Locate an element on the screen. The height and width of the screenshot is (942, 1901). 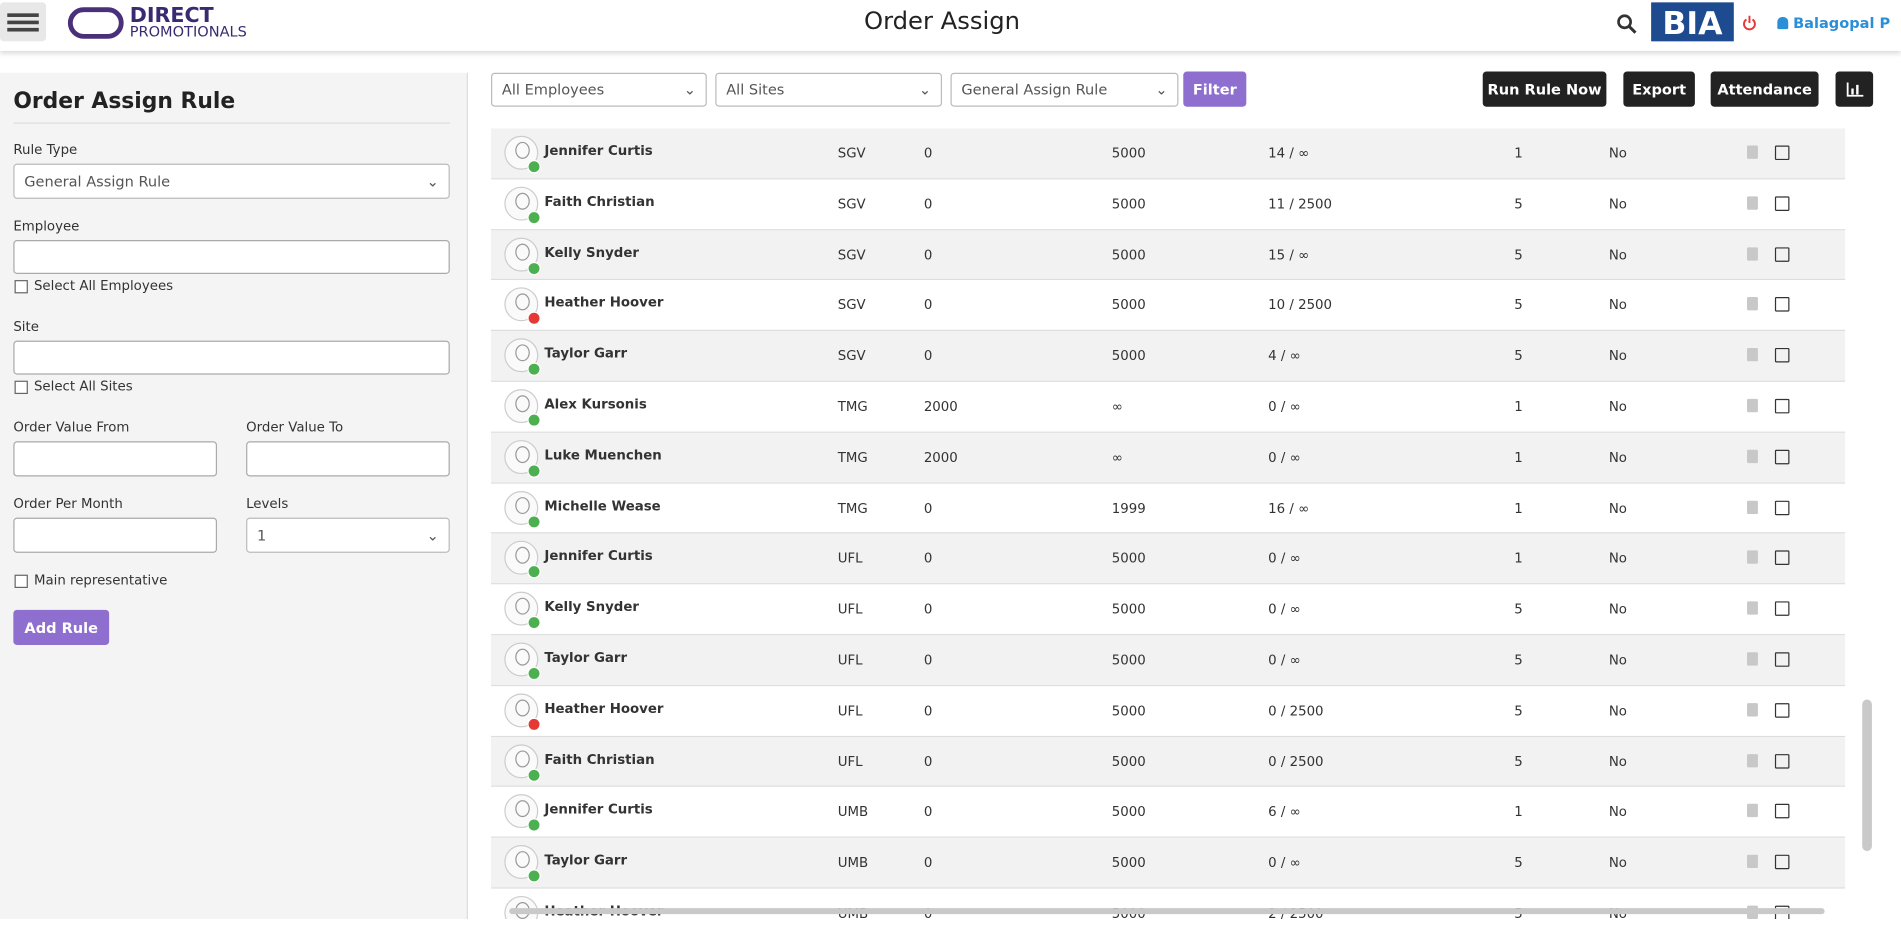
site: TMG is located at coordinates (852, 508).